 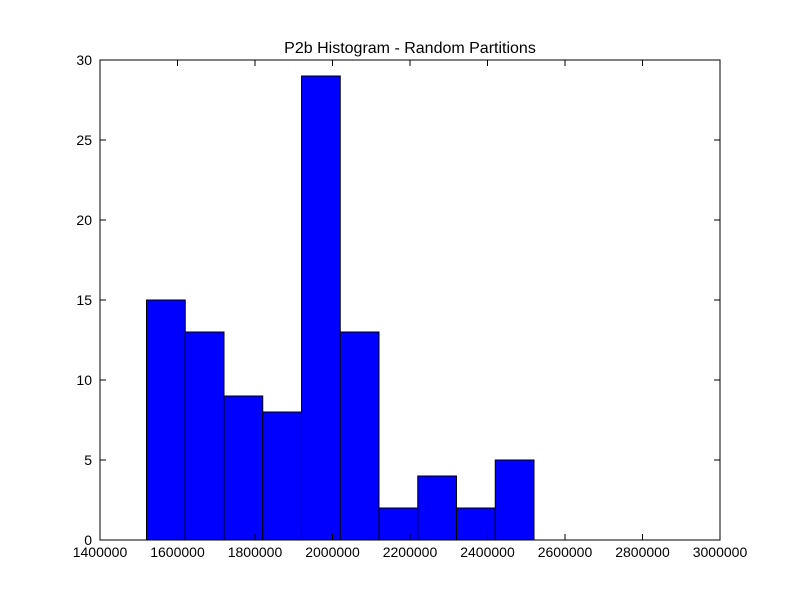 What do you see at coordinates (565, 552) in the screenshot?
I see `x-tick-label: 2600000` at bounding box center [565, 552].